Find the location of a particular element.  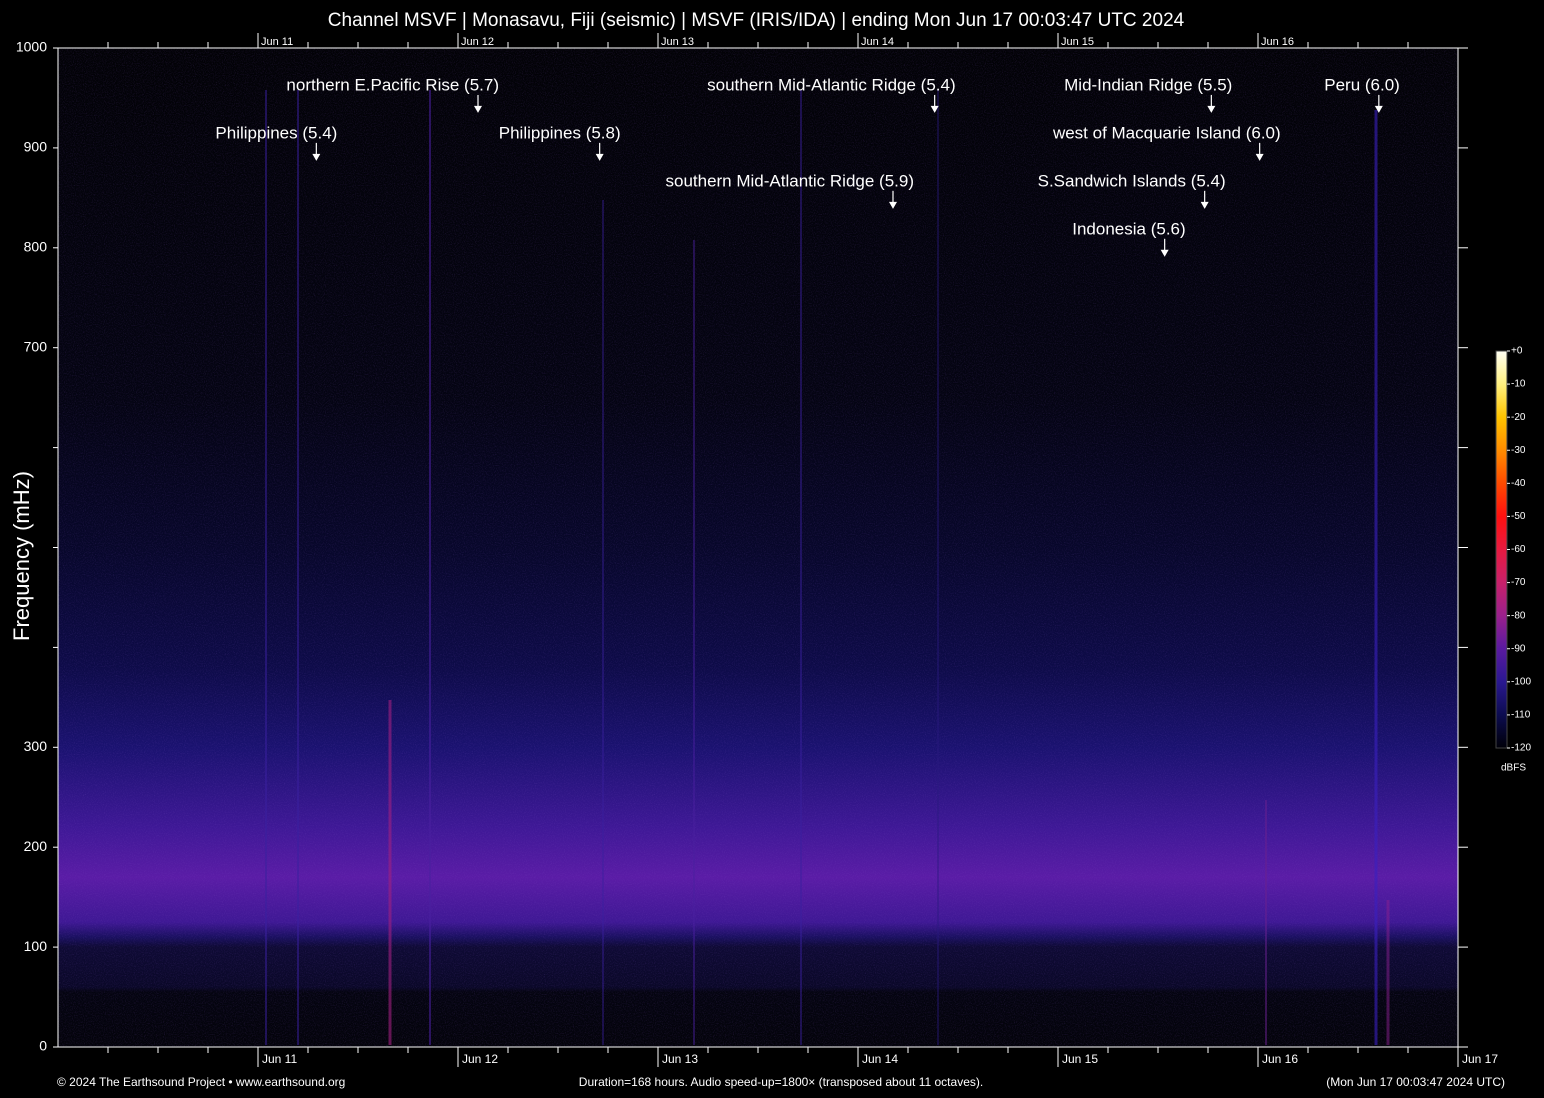

event-label: Philippines (5.8) is located at coordinates (560, 132).